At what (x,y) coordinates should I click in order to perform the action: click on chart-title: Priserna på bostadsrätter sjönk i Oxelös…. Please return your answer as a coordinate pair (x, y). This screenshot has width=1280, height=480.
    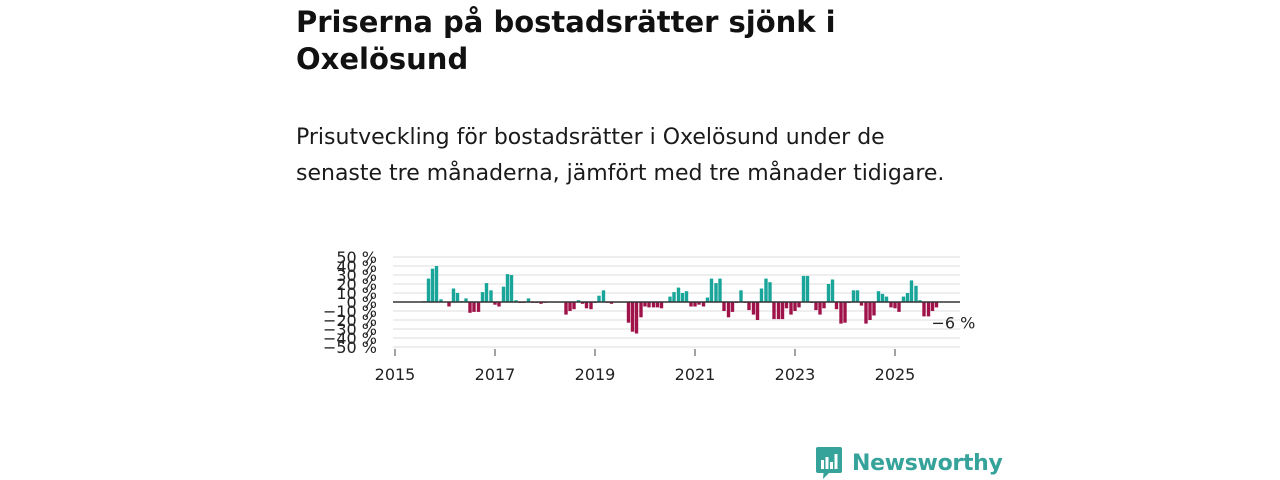
    Looking at the image, I should click on (566, 40).